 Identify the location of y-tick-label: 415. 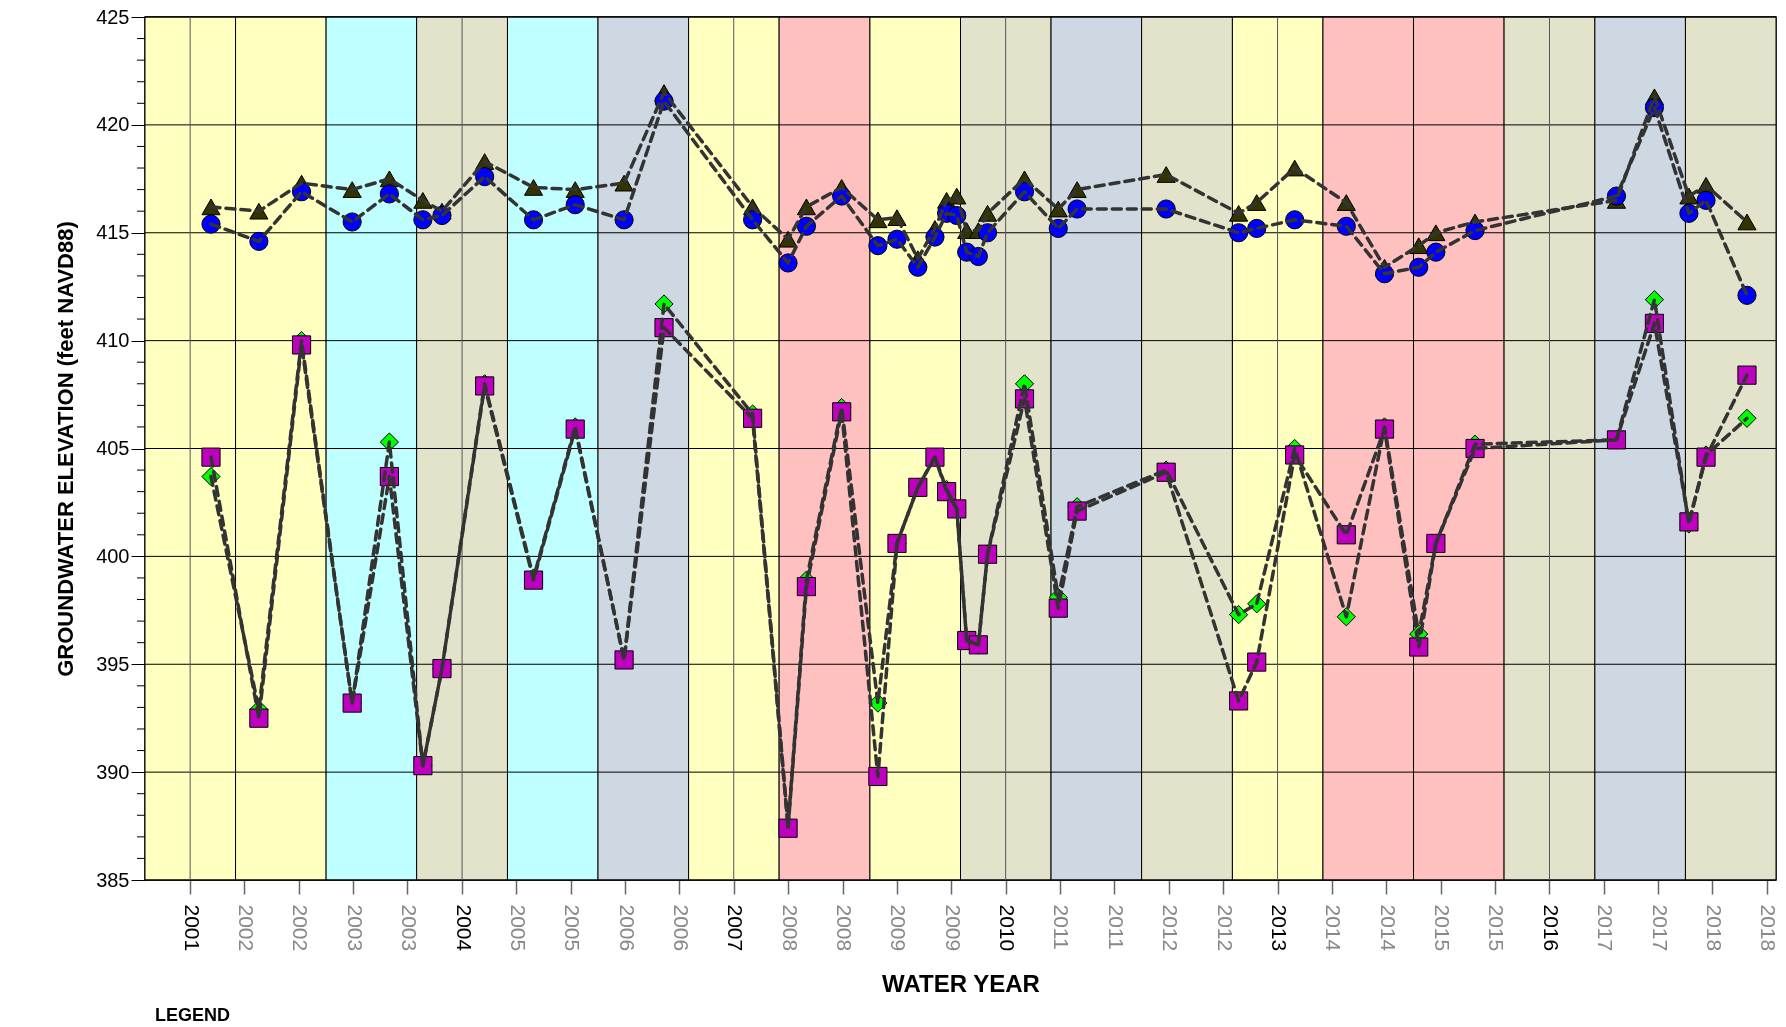
(113, 232).